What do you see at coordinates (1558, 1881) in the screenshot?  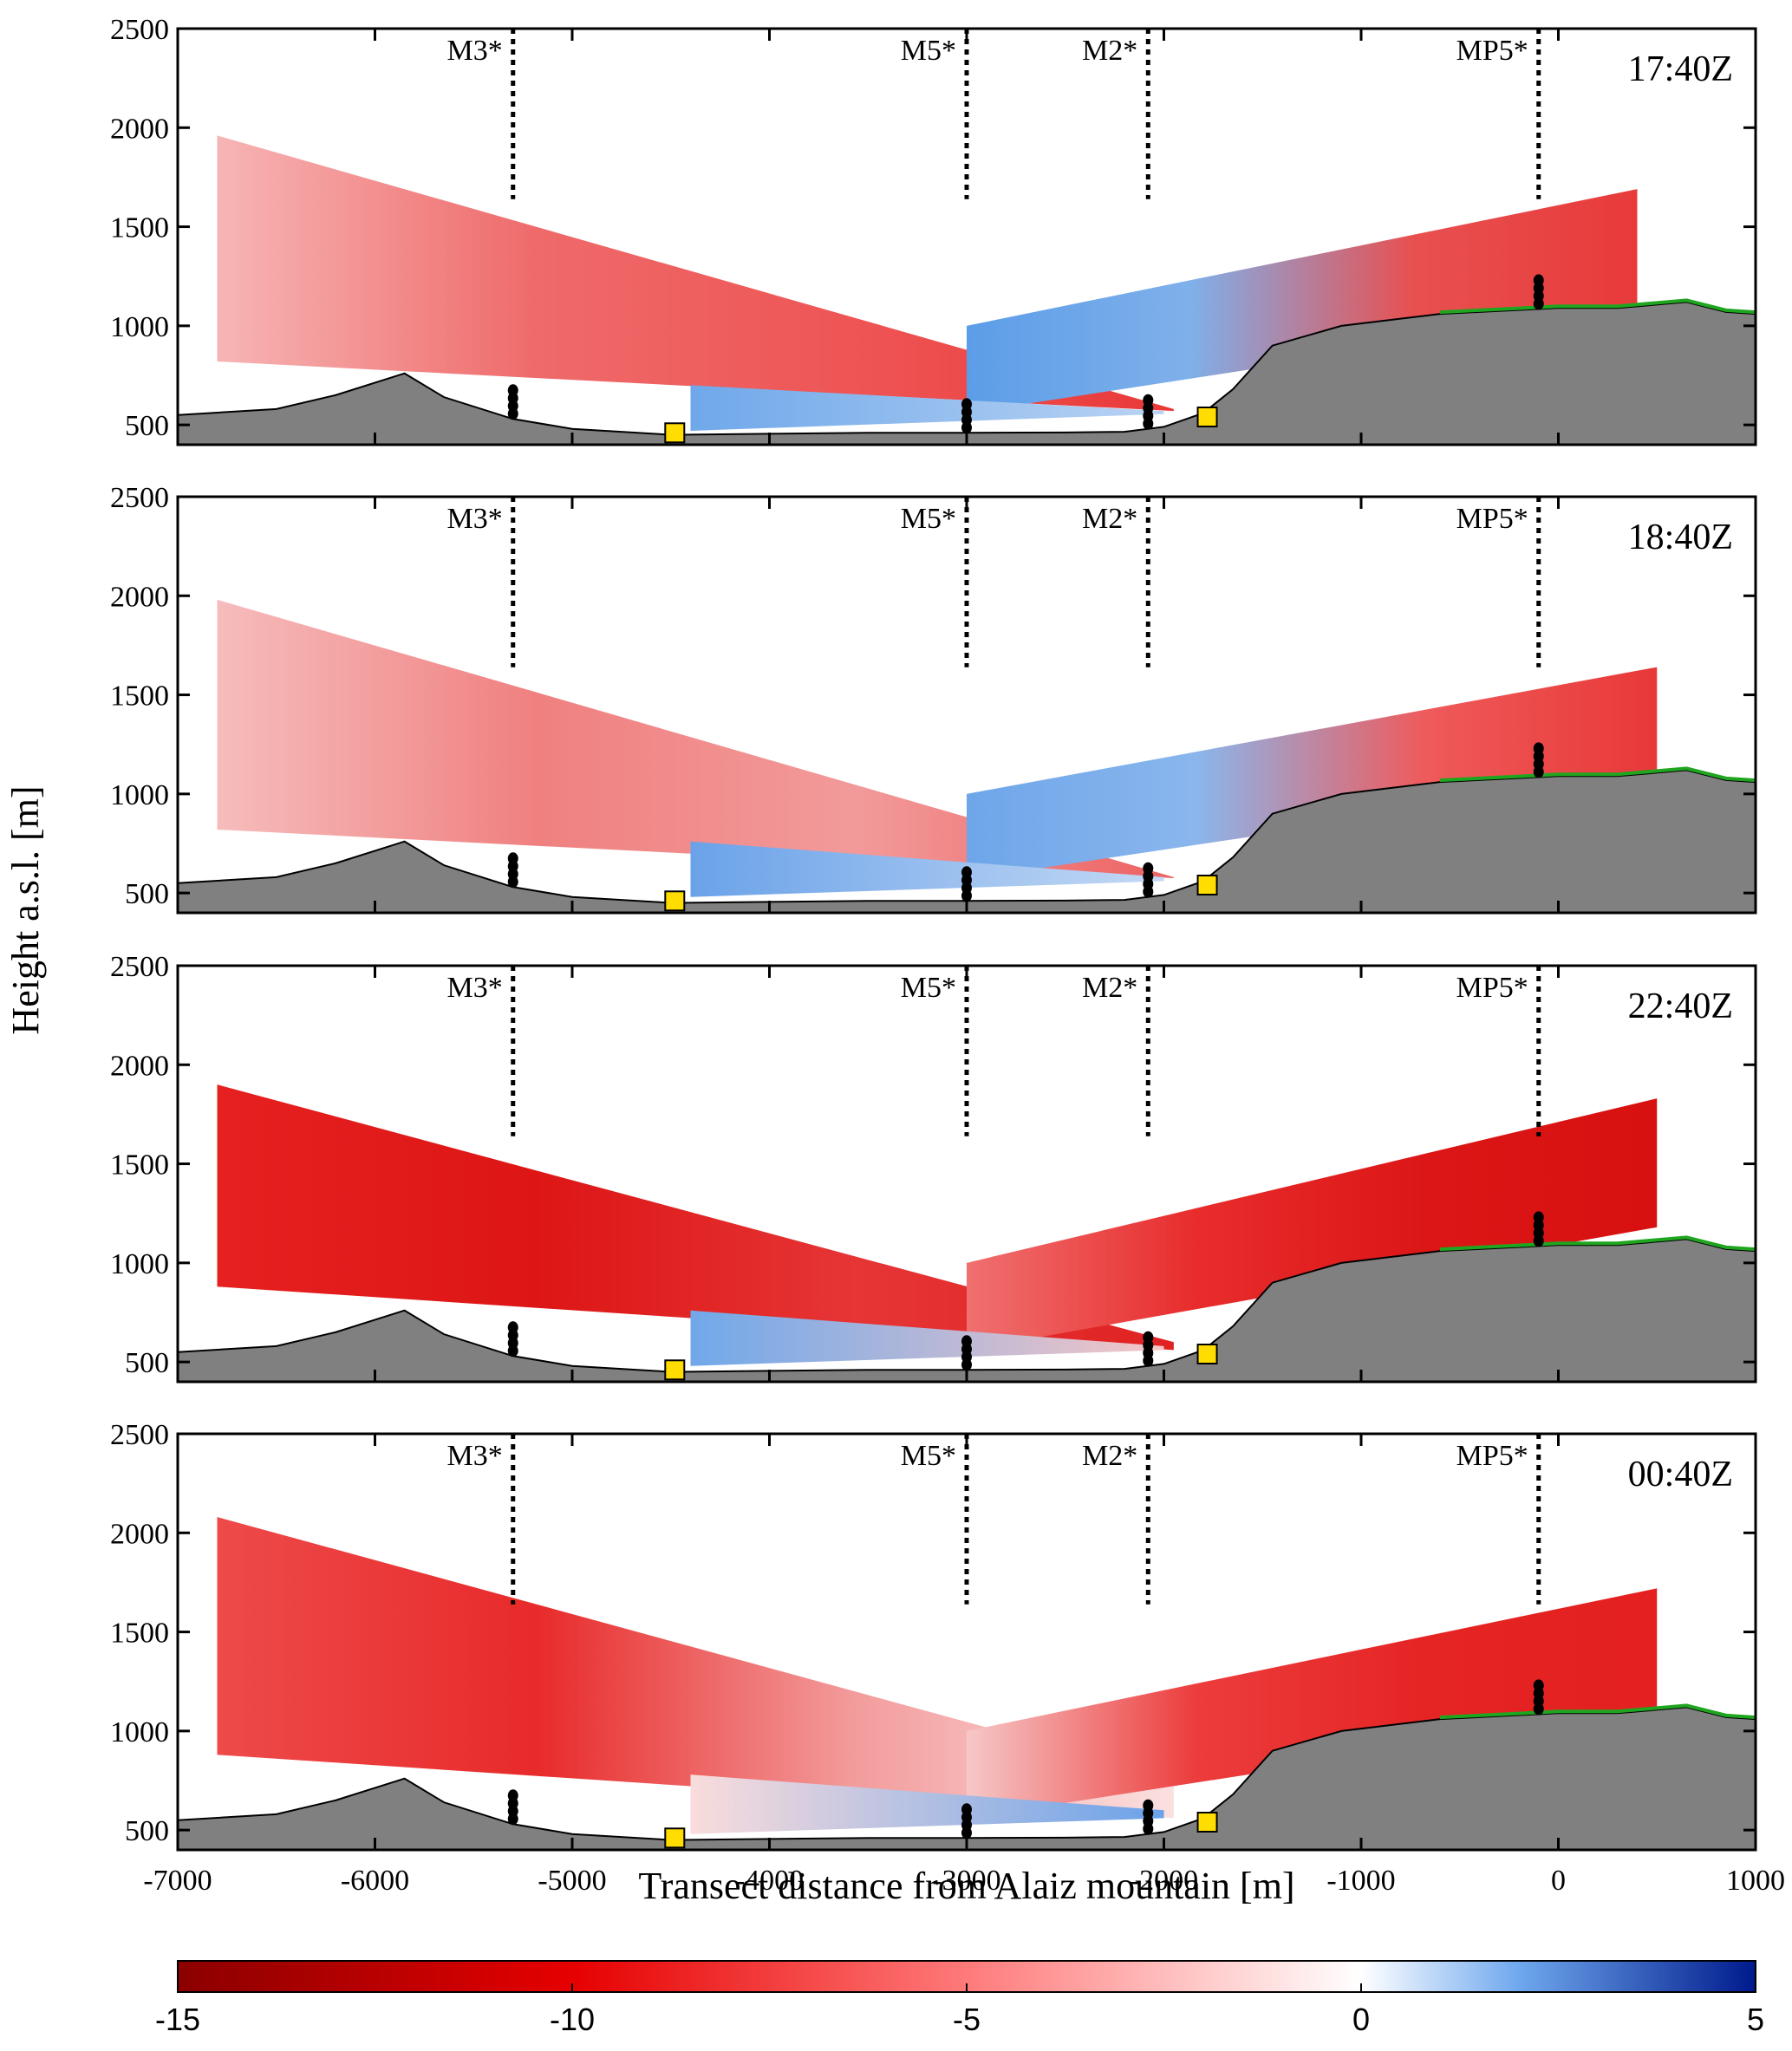 I see `x-tick-label: 0` at bounding box center [1558, 1881].